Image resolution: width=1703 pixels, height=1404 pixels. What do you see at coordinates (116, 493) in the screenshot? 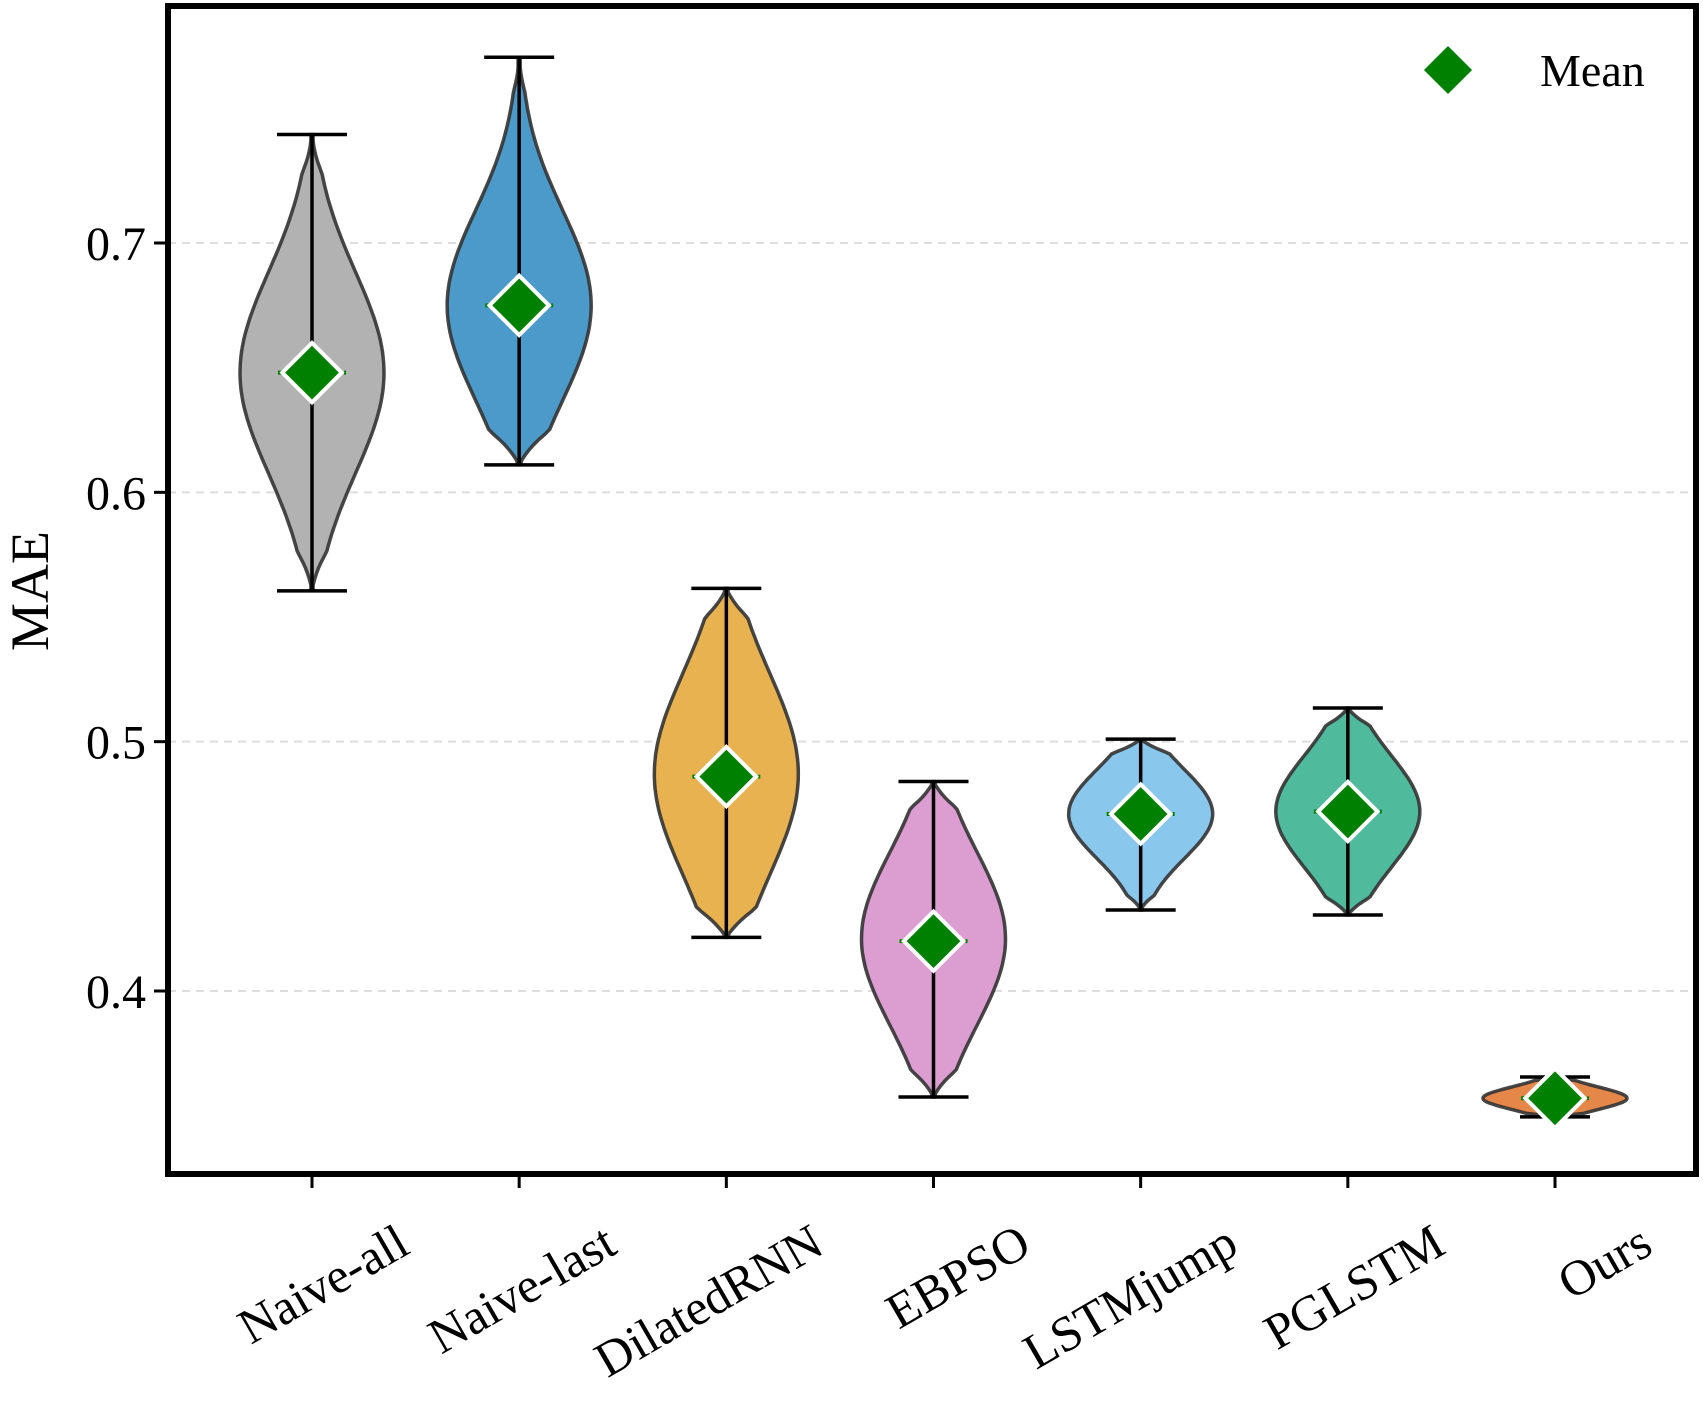
I see `y-tick-label: 0.6` at bounding box center [116, 493].